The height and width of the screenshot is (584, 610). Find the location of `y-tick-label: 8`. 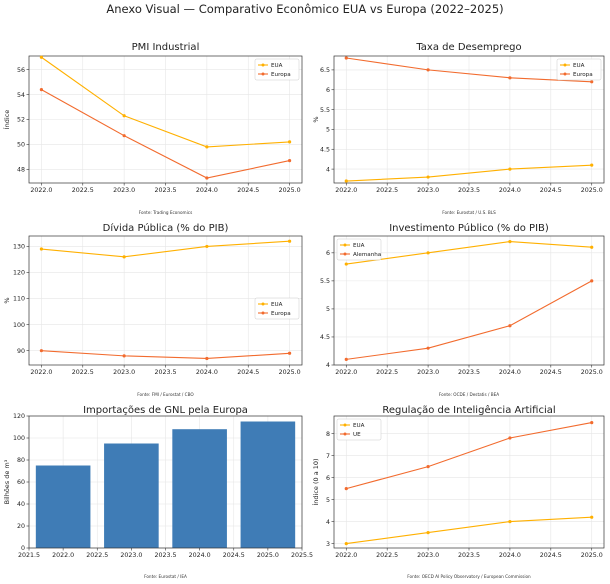

y-tick-label: 8 is located at coordinates (328, 434).